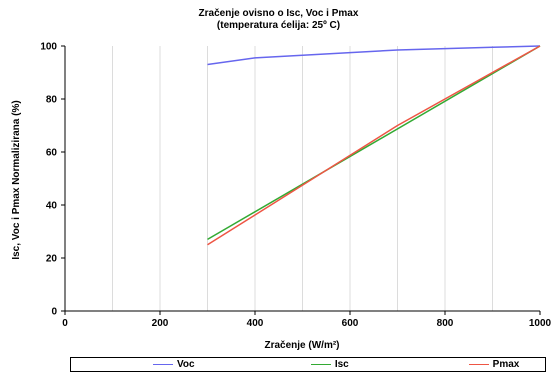  Describe the element at coordinates (506, 364) in the screenshot. I see `legend-label: Pmax` at that location.